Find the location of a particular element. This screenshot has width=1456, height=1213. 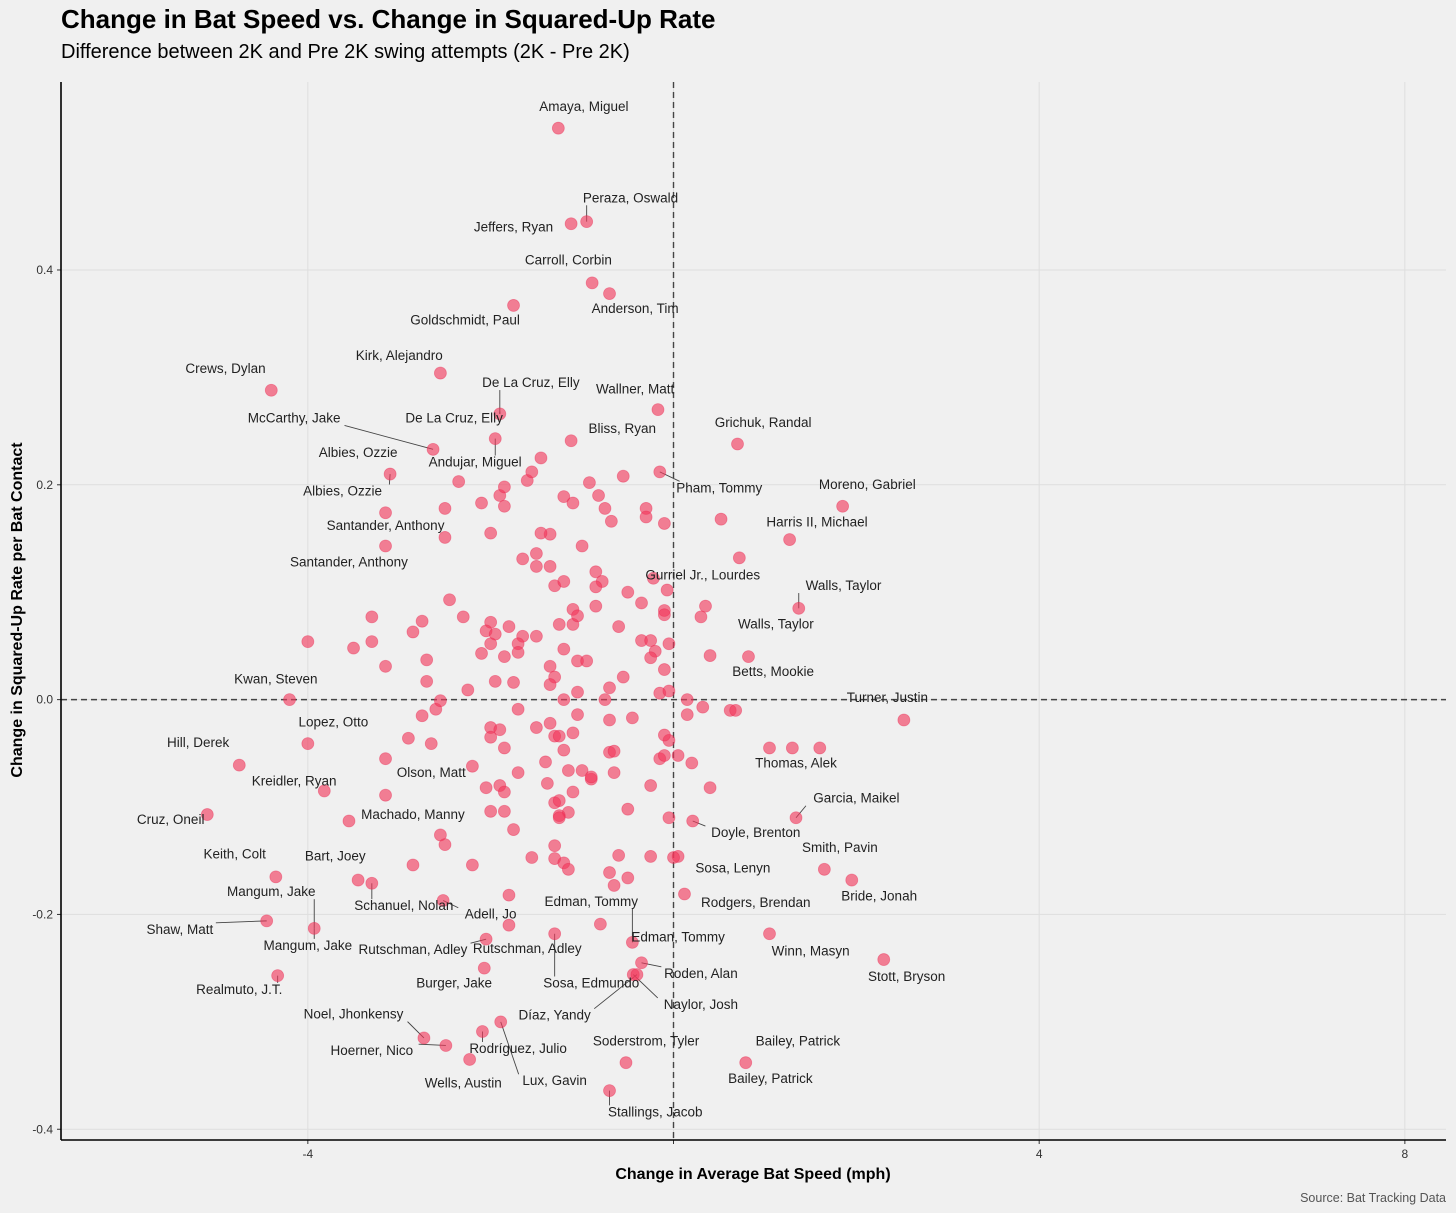

x-tick-label: 8 is located at coordinates (1405, 1154).